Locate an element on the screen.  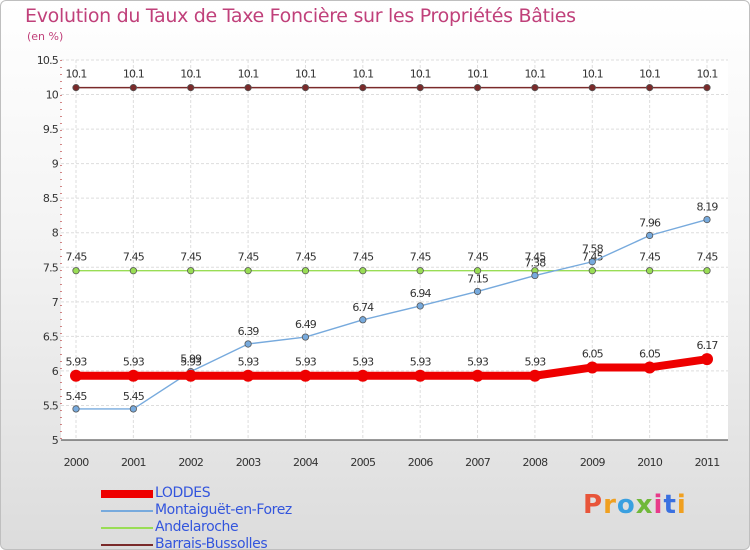
y-tick-label: 10.5 is located at coordinates (48, 60).